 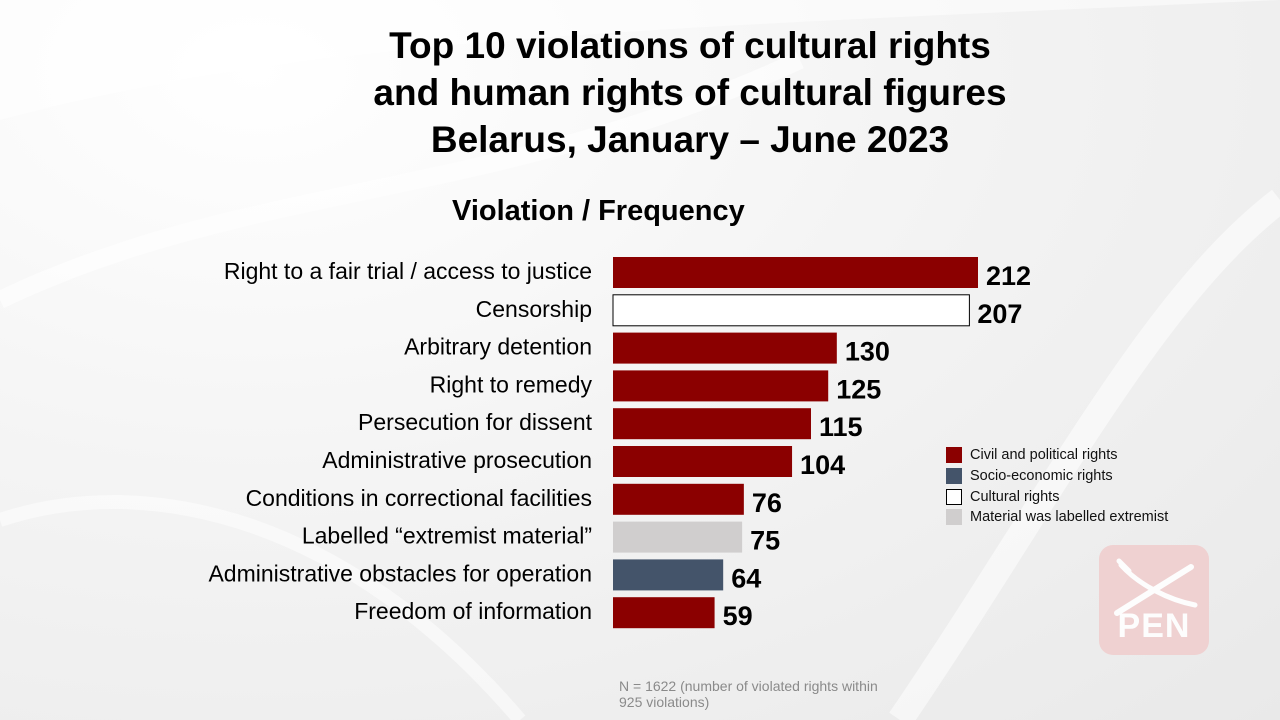 What do you see at coordinates (746, 578) in the screenshot?
I see `bar-value-label: 64` at bounding box center [746, 578].